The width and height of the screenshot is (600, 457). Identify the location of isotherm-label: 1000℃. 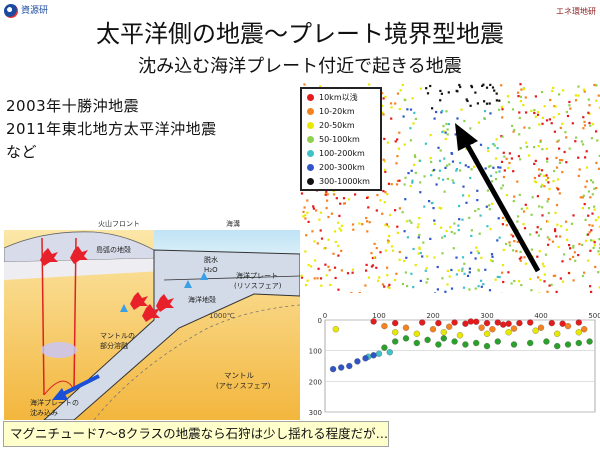
(222, 316).